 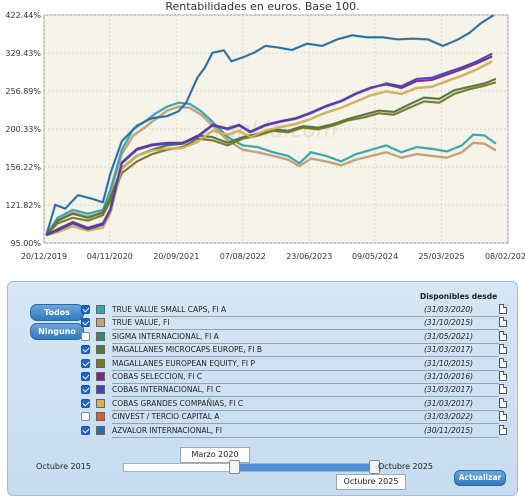 What do you see at coordinates (295, 337) in the screenshot?
I see `fund-row: SIGMA INTERNACIONAL, FI A (31/05/2021)` at bounding box center [295, 337].